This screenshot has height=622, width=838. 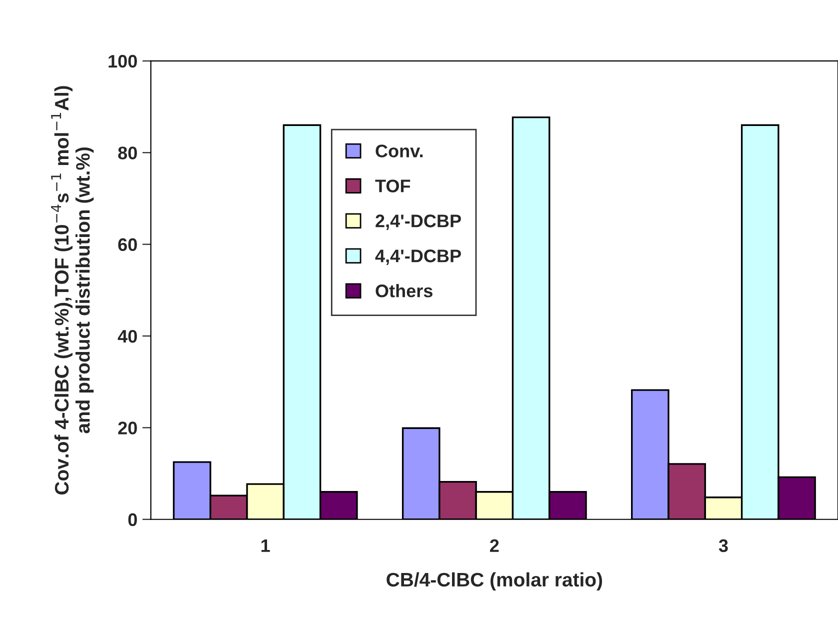 What do you see at coordinates (404, 291) in the screenshot?
I see `legend-label: Others` at bounding box center [404, 291].